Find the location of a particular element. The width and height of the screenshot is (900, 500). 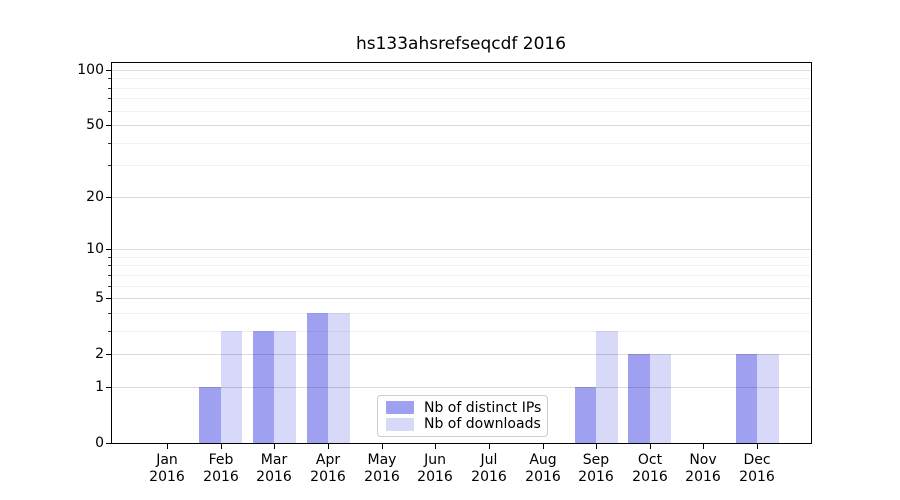

x-tick-label: Jan 2016 is located at coordinates (167, 468).